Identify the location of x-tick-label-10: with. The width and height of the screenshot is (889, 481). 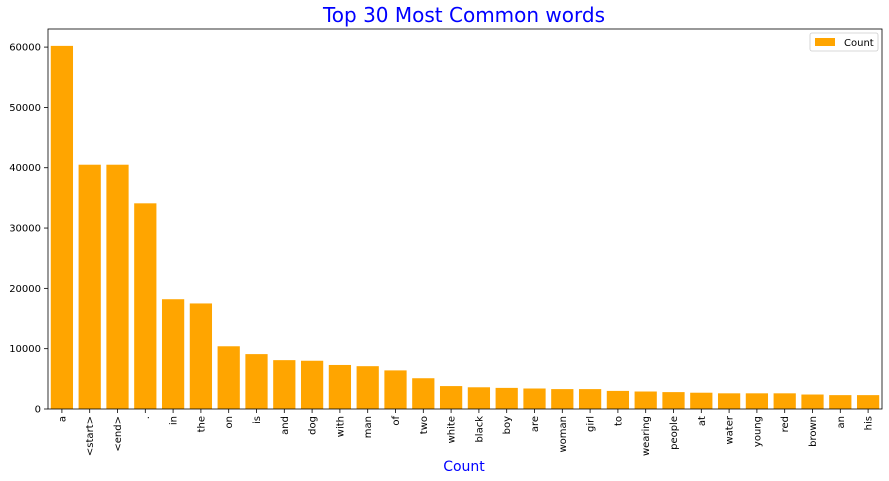
(340, 426).